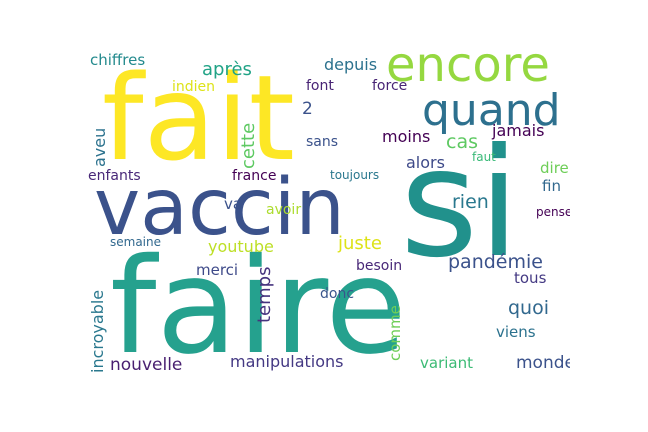  What do you see at coordinates (146, 365) in the screenshot?
I see `word-nouvelle: nouvelle` at bounding box center [146, 365].